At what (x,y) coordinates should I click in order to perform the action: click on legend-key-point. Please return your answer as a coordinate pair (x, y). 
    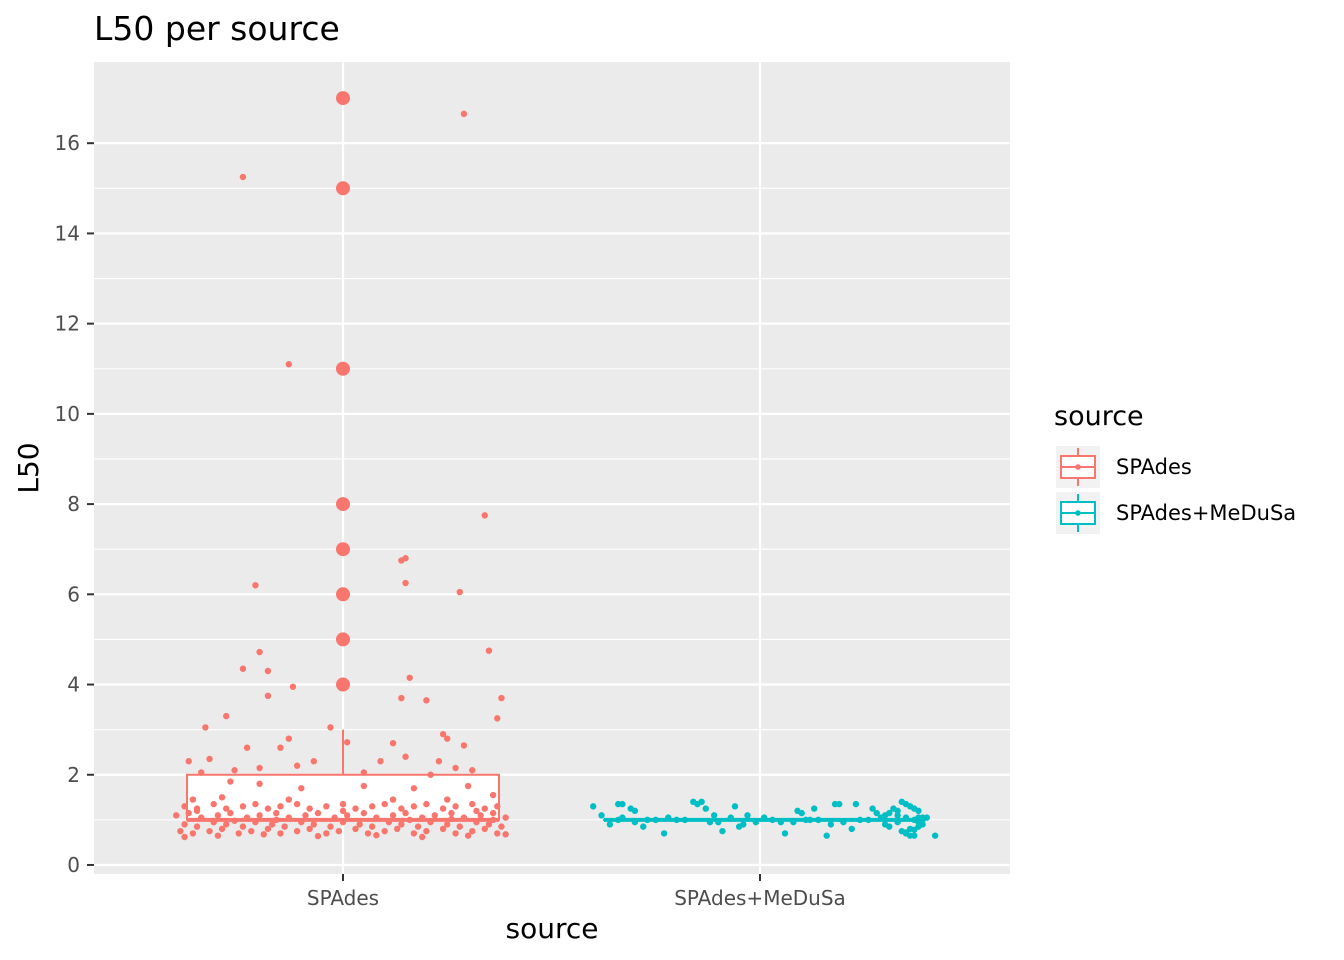
    Looking at the image, I should click on (1078, 467).